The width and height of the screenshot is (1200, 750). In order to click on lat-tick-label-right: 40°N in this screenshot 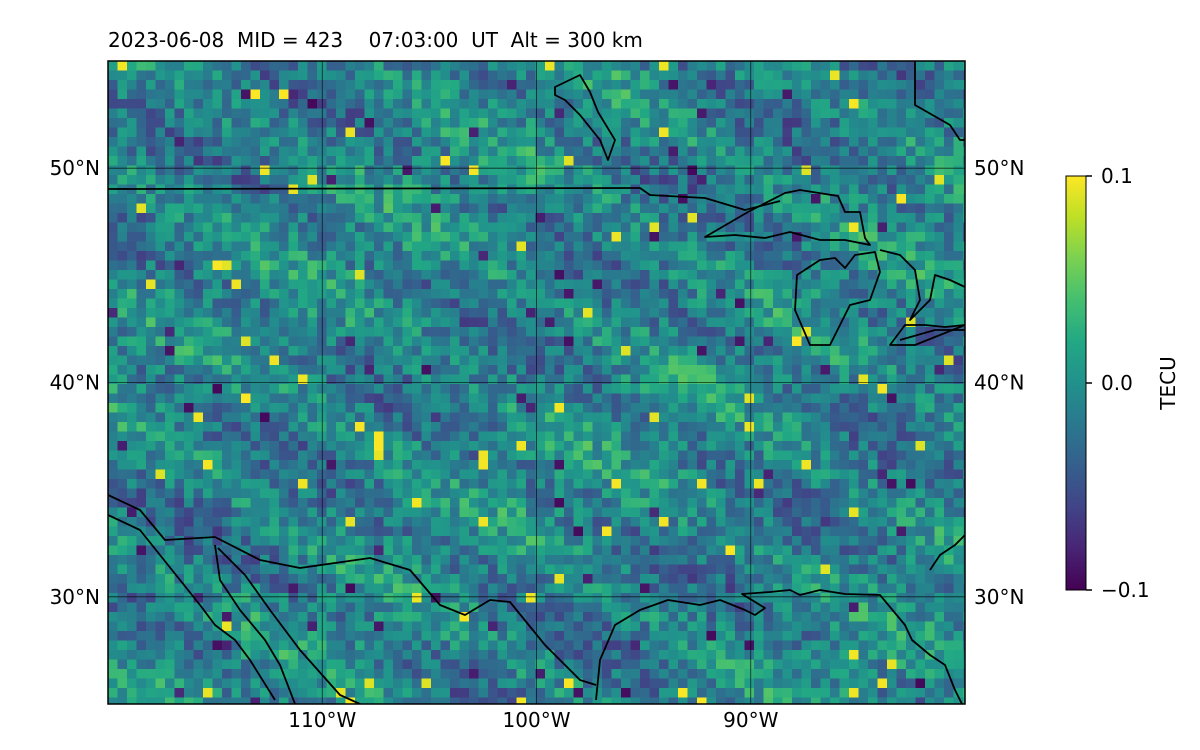, I will do `click(999, 383)`.